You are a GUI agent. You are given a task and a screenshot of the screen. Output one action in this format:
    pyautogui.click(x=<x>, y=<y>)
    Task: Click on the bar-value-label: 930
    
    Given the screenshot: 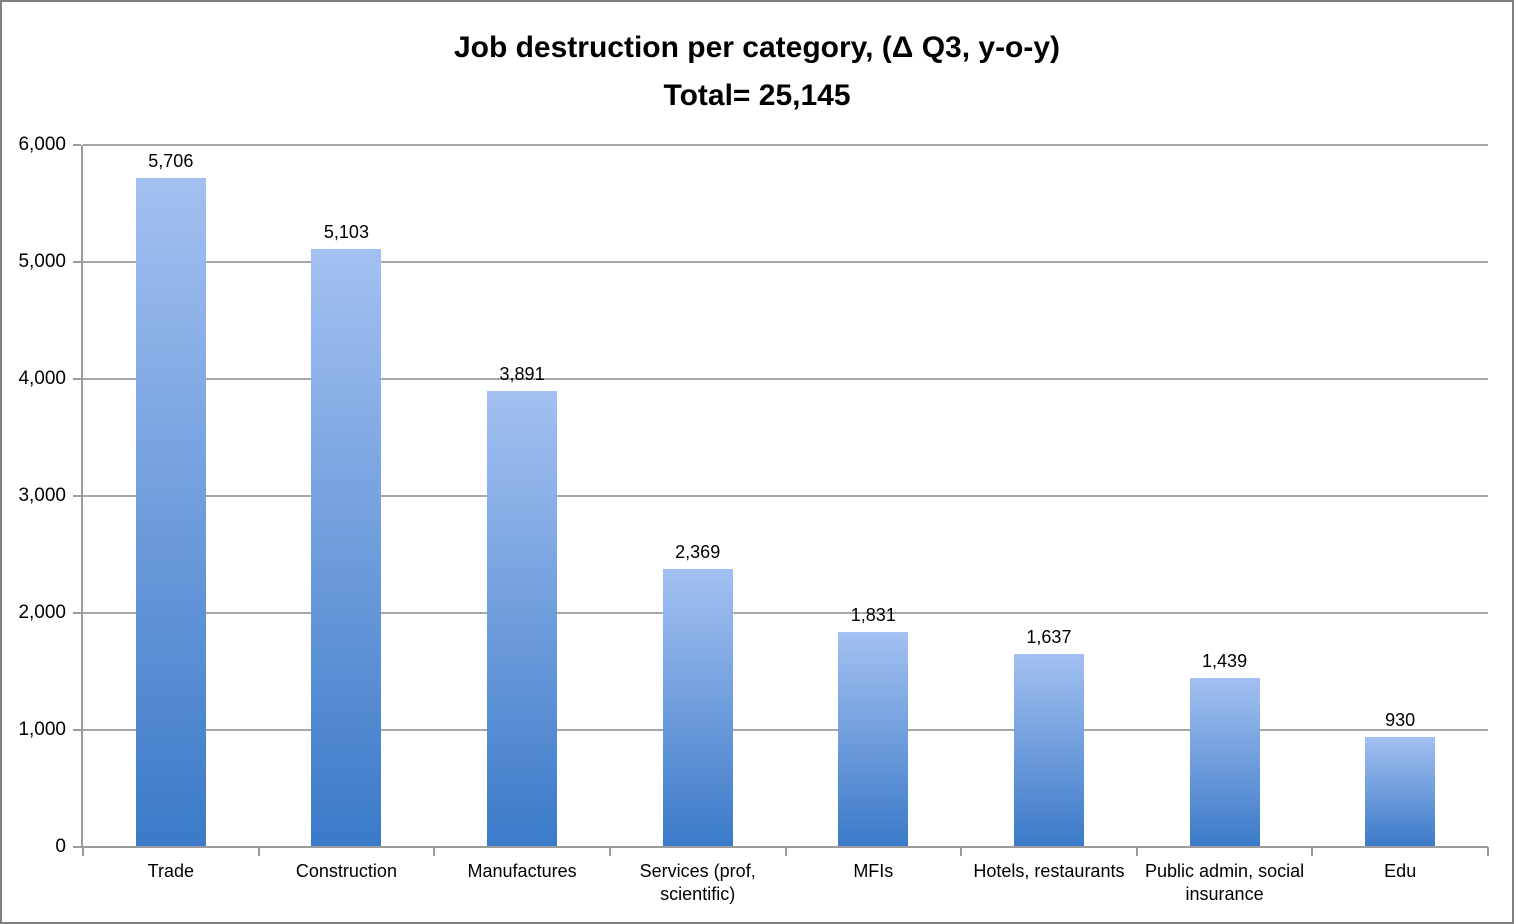 What is the action you would take?
    pyautogui.click(x=1400, y=720)
    